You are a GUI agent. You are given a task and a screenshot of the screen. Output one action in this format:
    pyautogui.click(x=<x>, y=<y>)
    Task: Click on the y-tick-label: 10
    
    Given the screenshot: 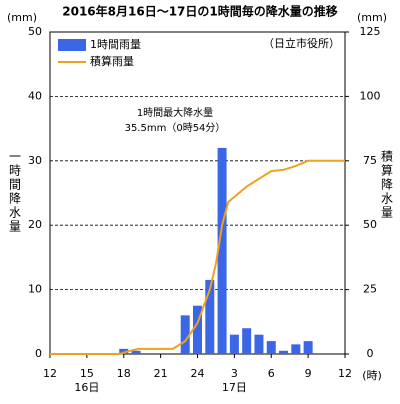 What is the action you would take?
    pyautogui.click(x=35, y=289)
    